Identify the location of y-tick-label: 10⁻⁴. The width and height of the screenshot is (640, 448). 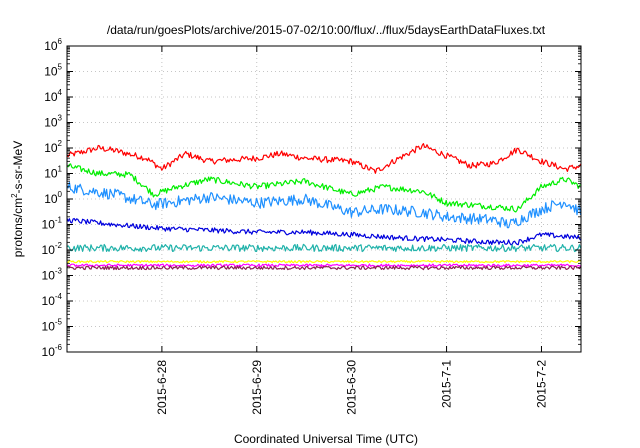
(52, 300).